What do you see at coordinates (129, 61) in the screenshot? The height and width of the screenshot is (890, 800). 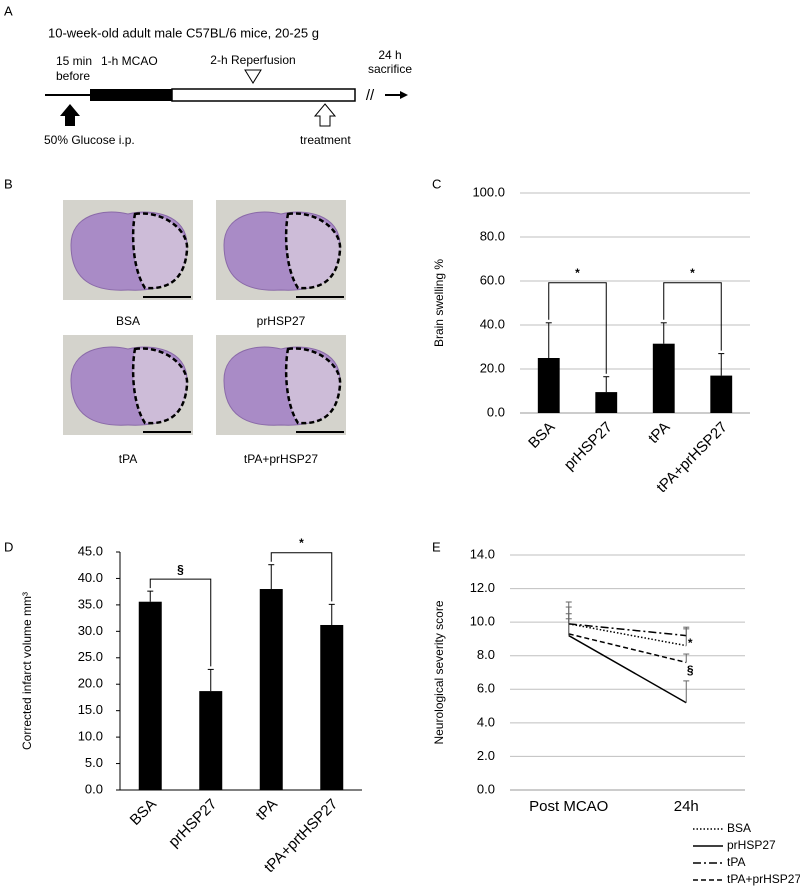 I see `protocol-text: 1-h MCAO` at bounding box center [129, 61].